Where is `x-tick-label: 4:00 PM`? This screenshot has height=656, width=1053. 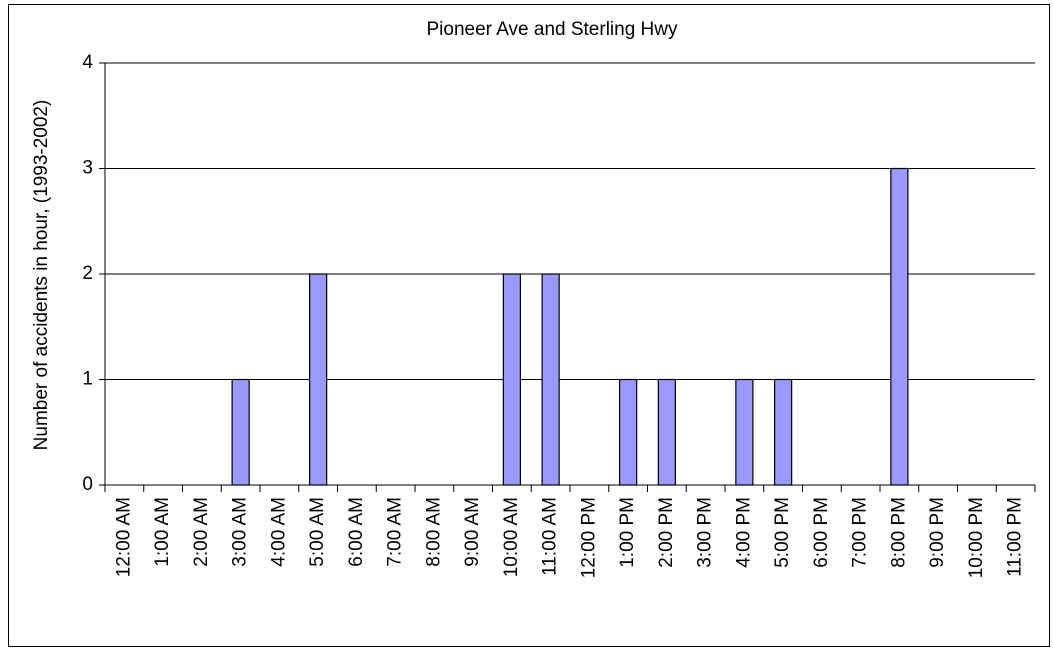
x-tick-label: 4:00 PM is located at coordinates (743, 532).